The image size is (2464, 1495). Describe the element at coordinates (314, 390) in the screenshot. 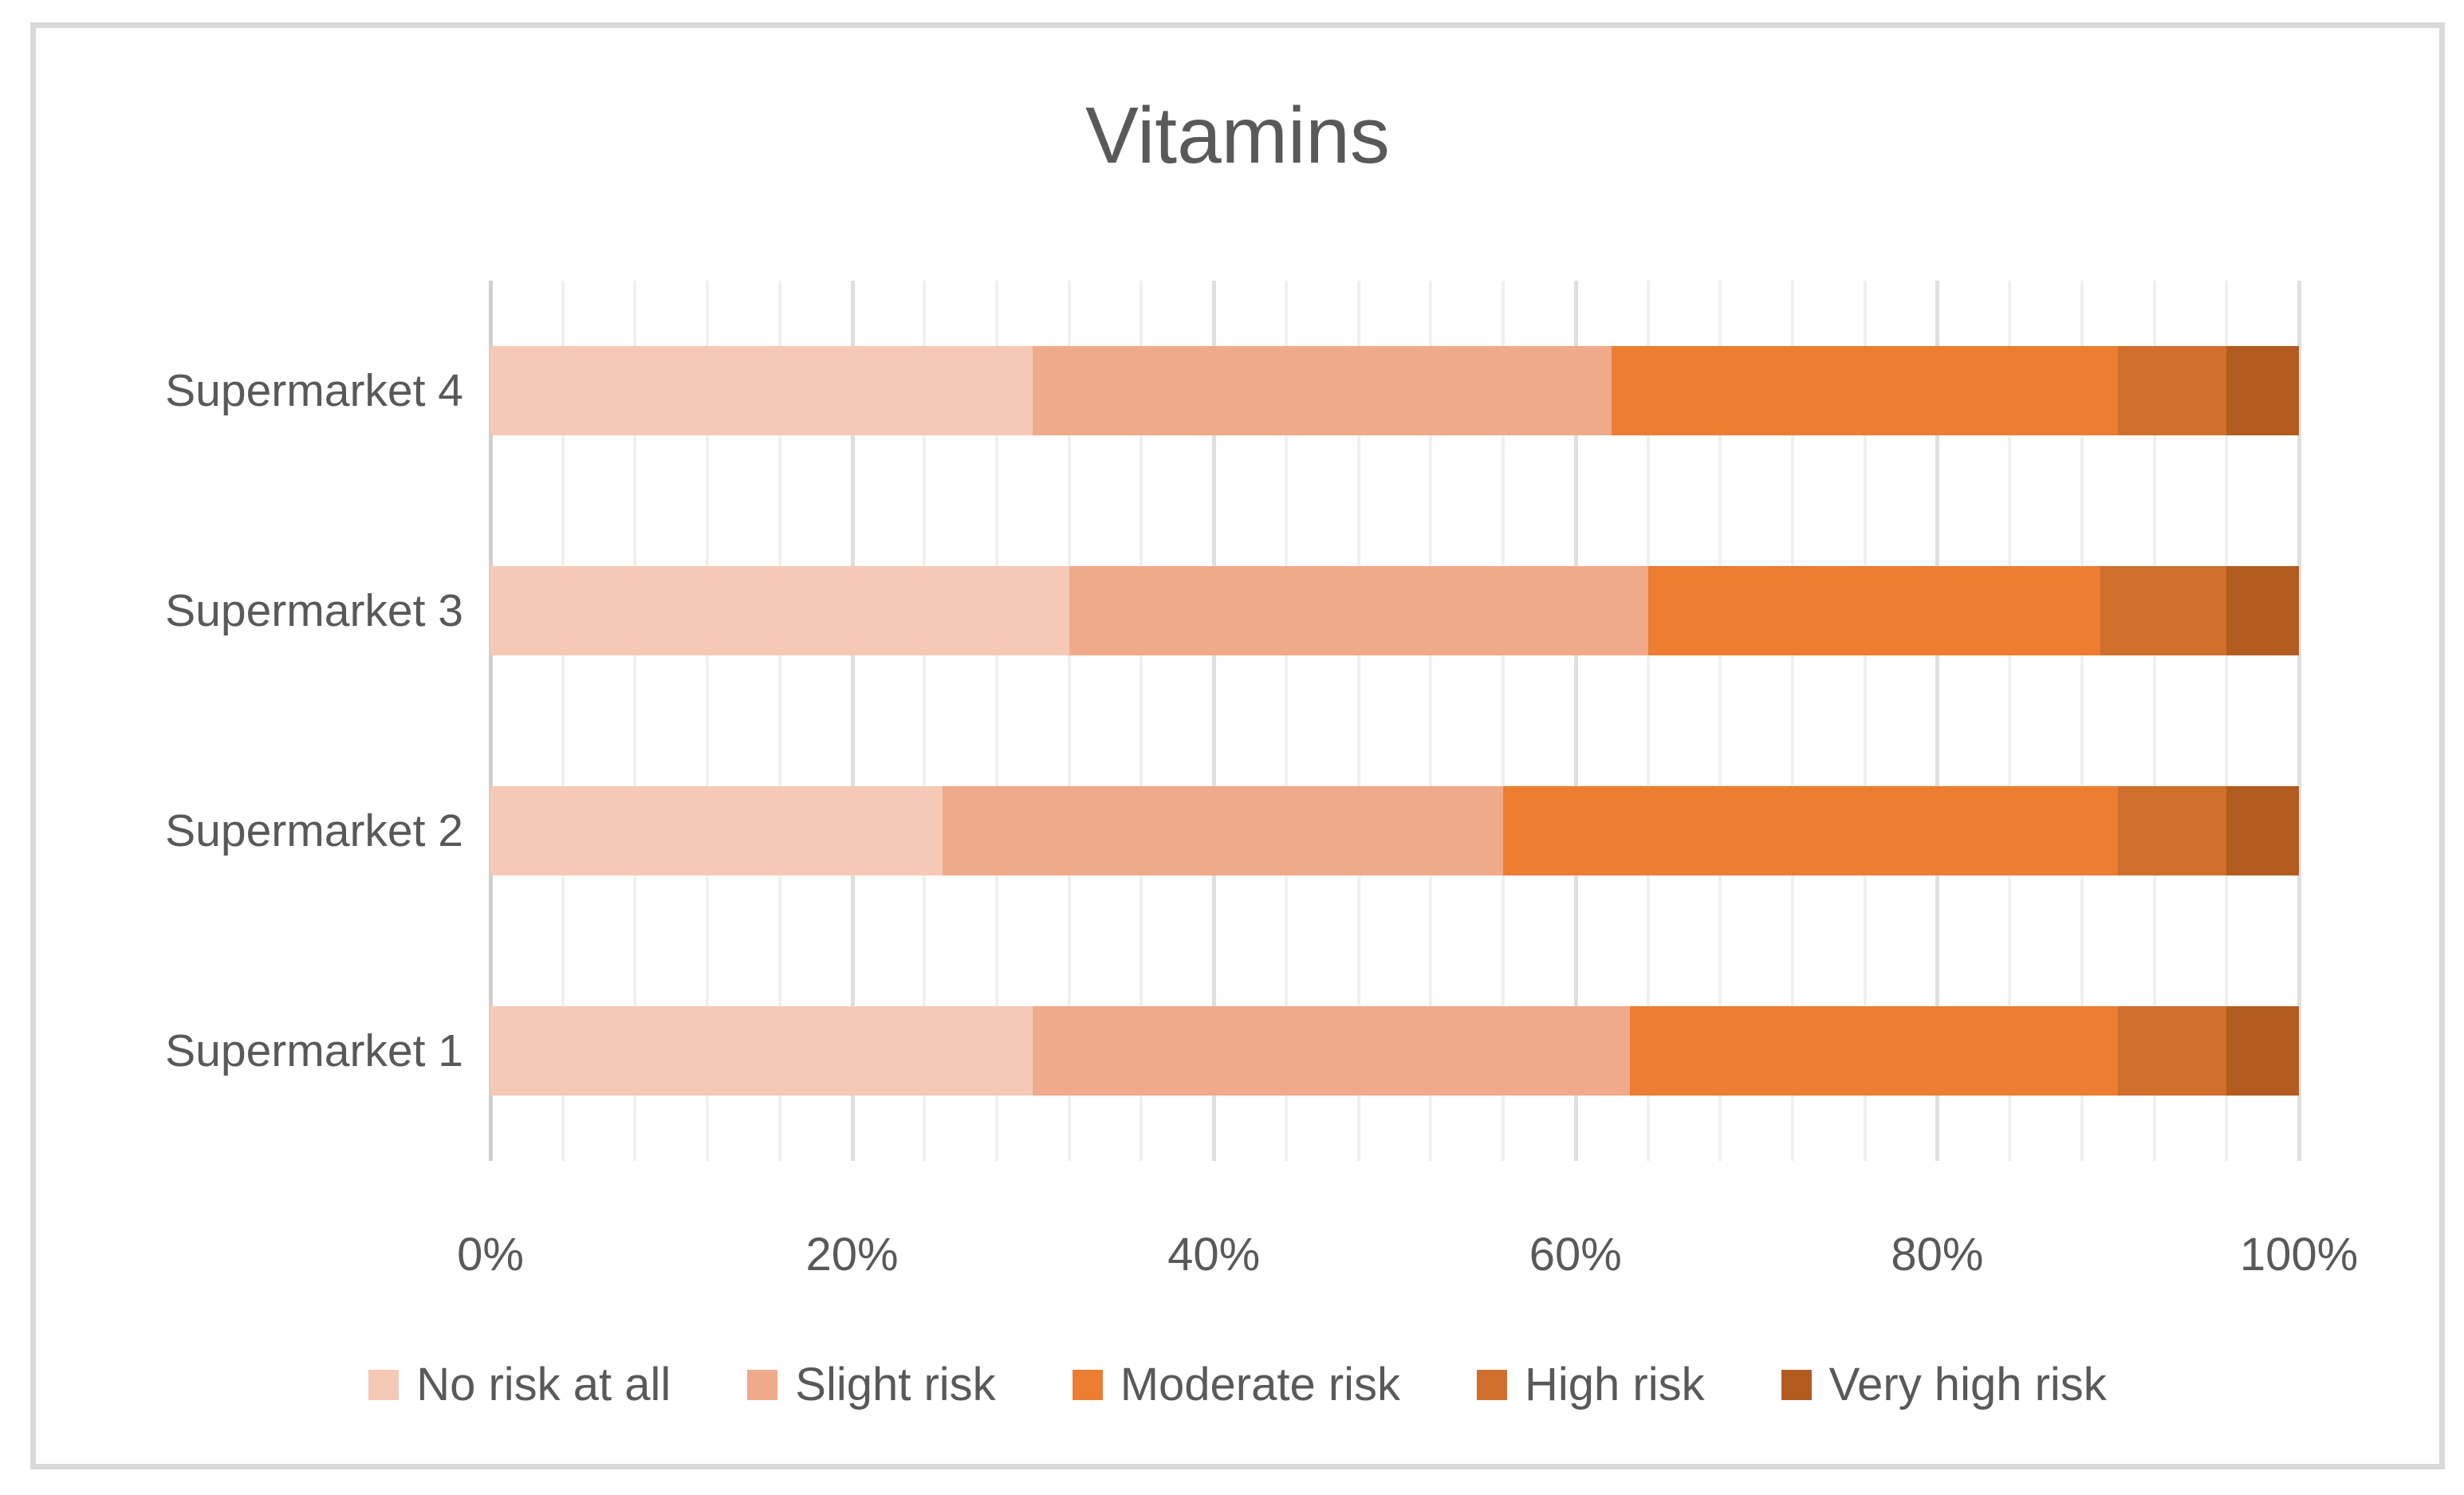

I see `category-label: Supermarket 4` at that location.